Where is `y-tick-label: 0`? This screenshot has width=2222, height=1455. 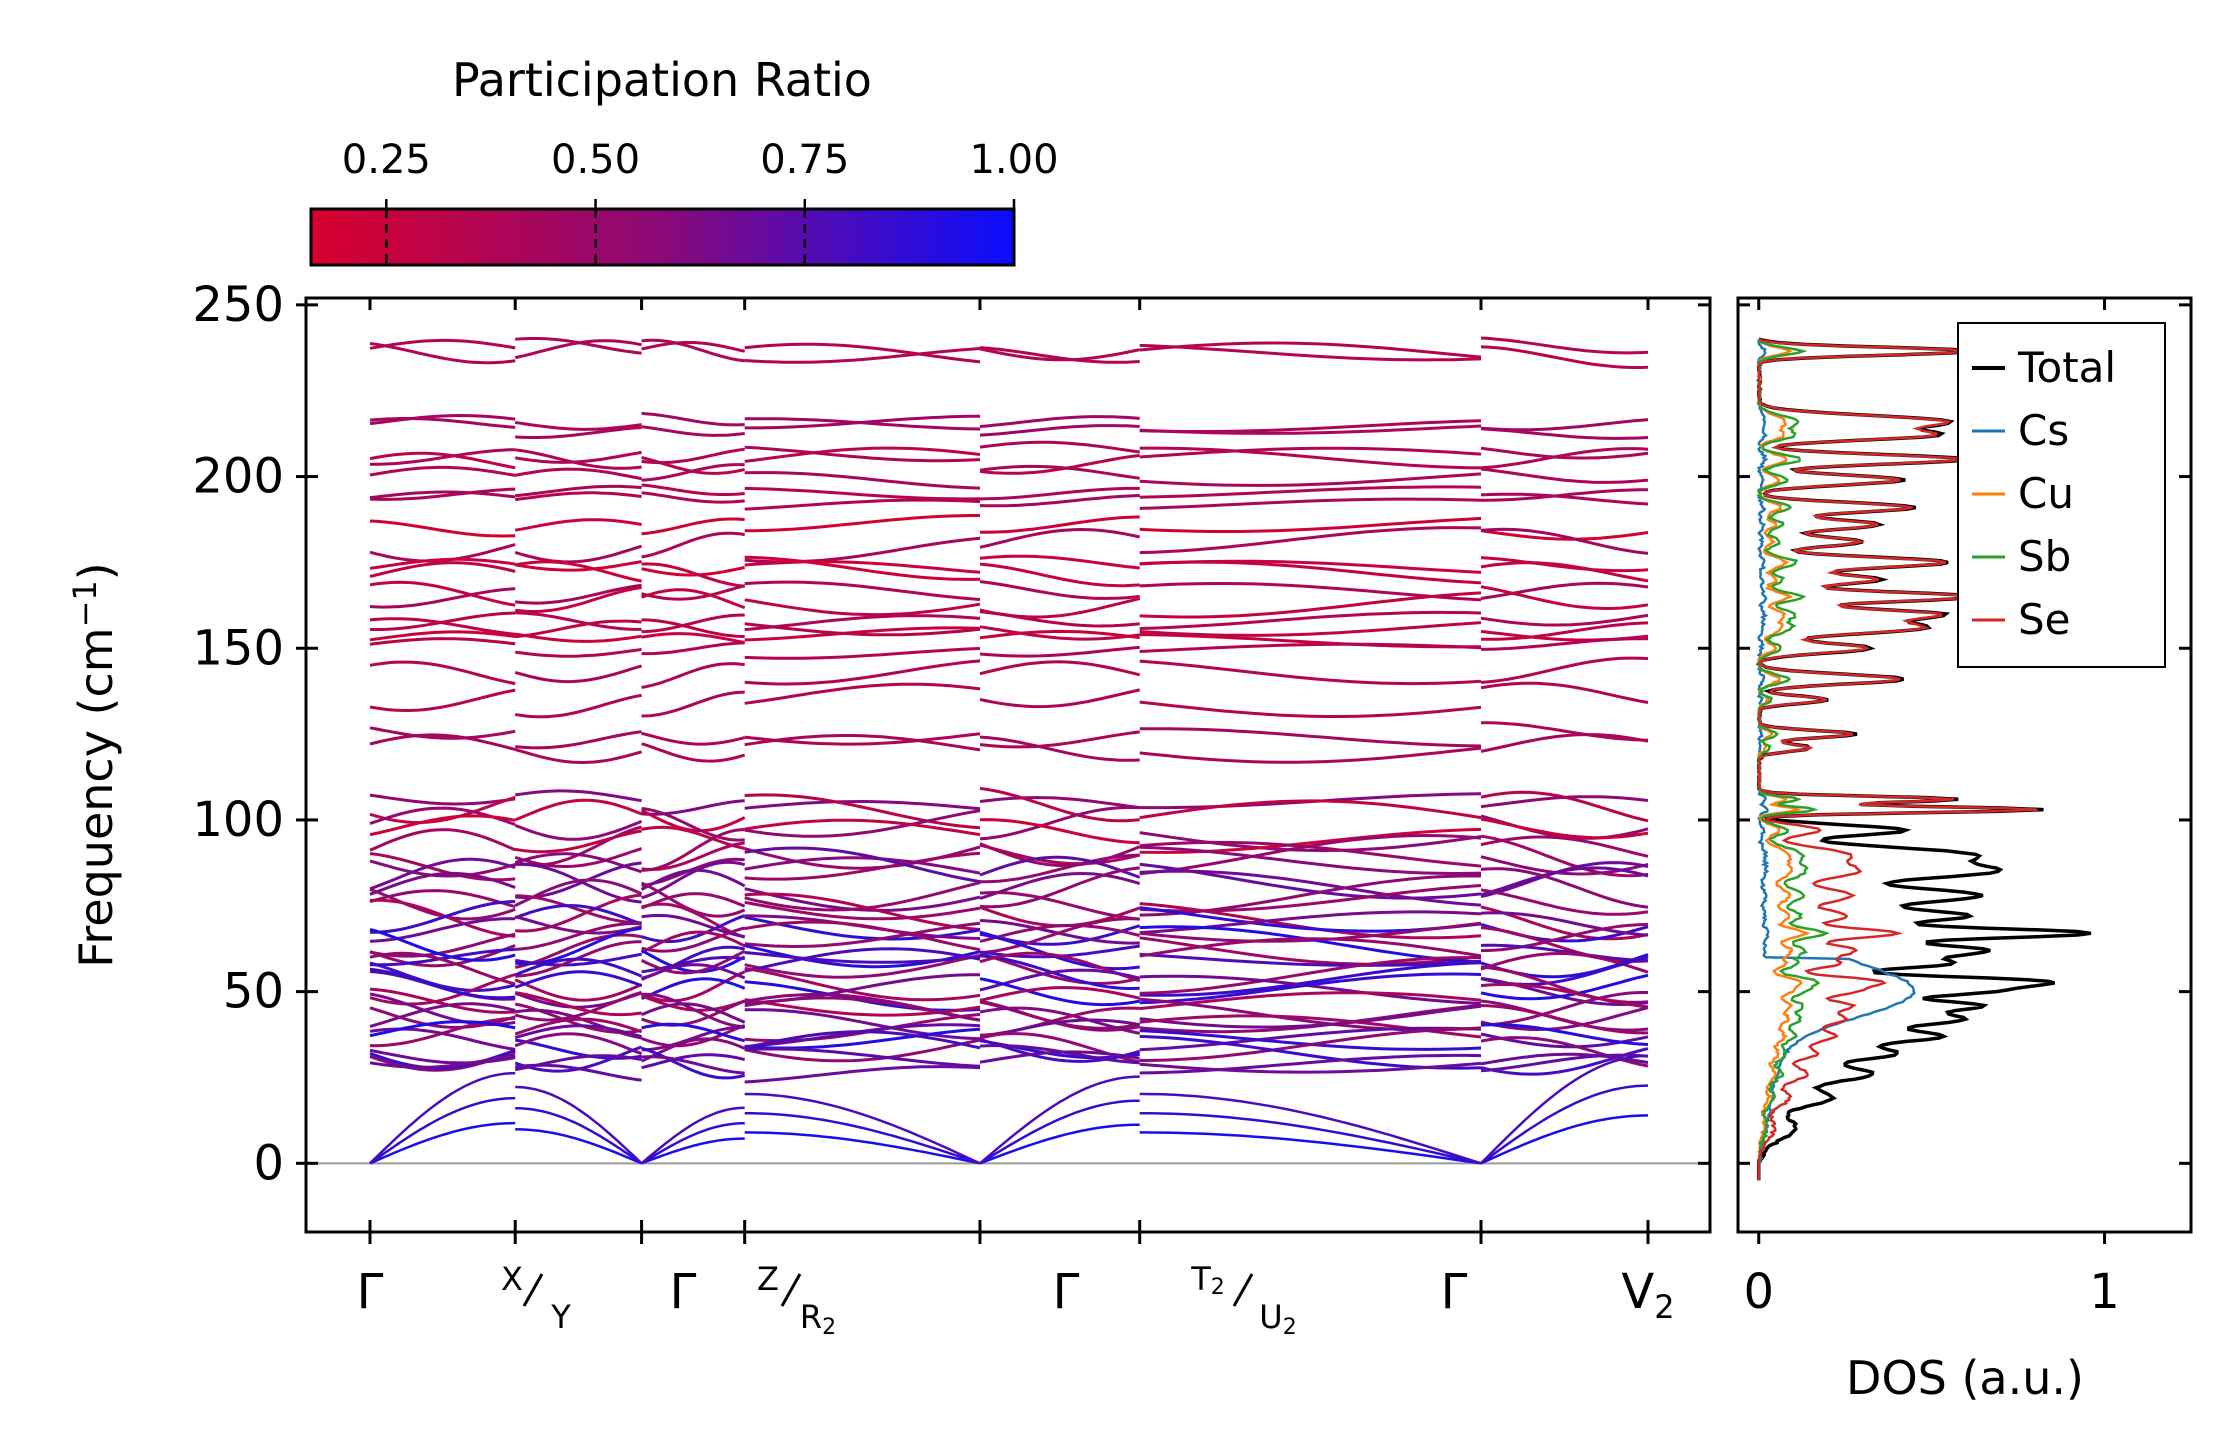 y-tick-label: 0 is located at coordinates (268, 1163).